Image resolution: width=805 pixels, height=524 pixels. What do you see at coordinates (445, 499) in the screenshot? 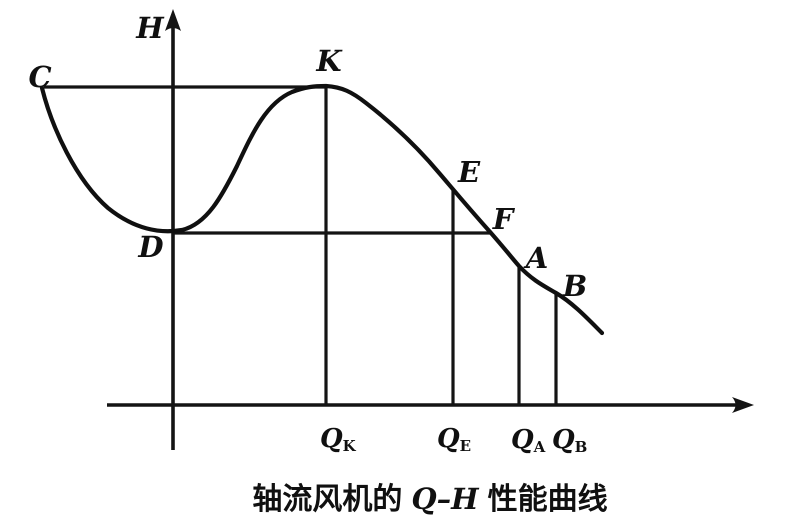
I see `caption-formula: Q–H` at bounding box center [445, 499].